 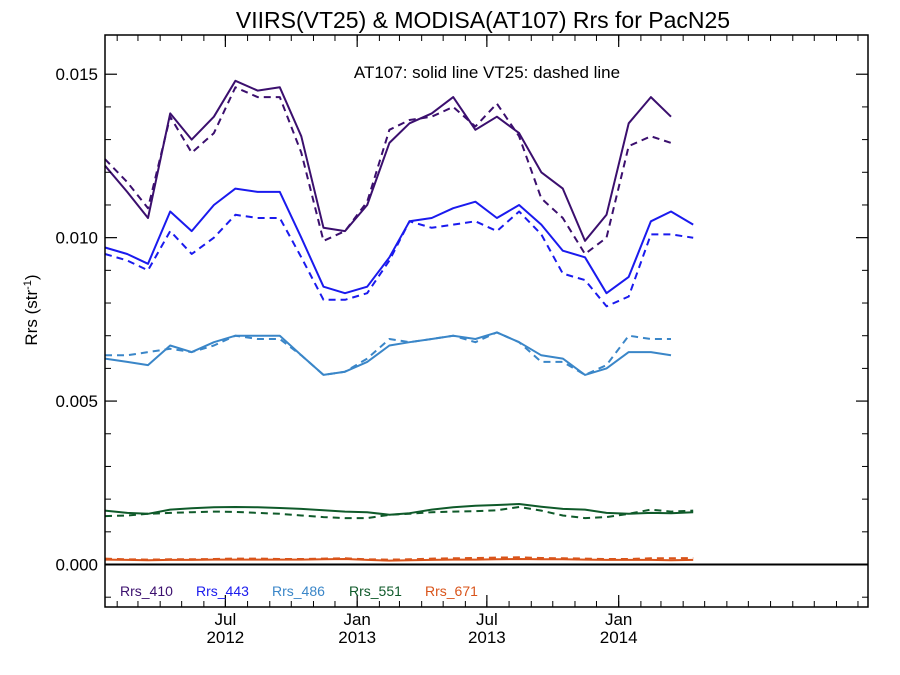 I want to click on y-axis-label-sup: -1, so click(x=28, y=285).